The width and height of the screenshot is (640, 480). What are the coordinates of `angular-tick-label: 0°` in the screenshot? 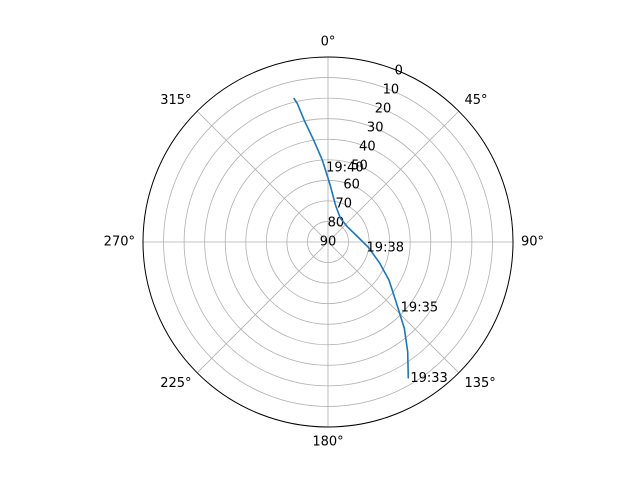 It's located at (328, 42).